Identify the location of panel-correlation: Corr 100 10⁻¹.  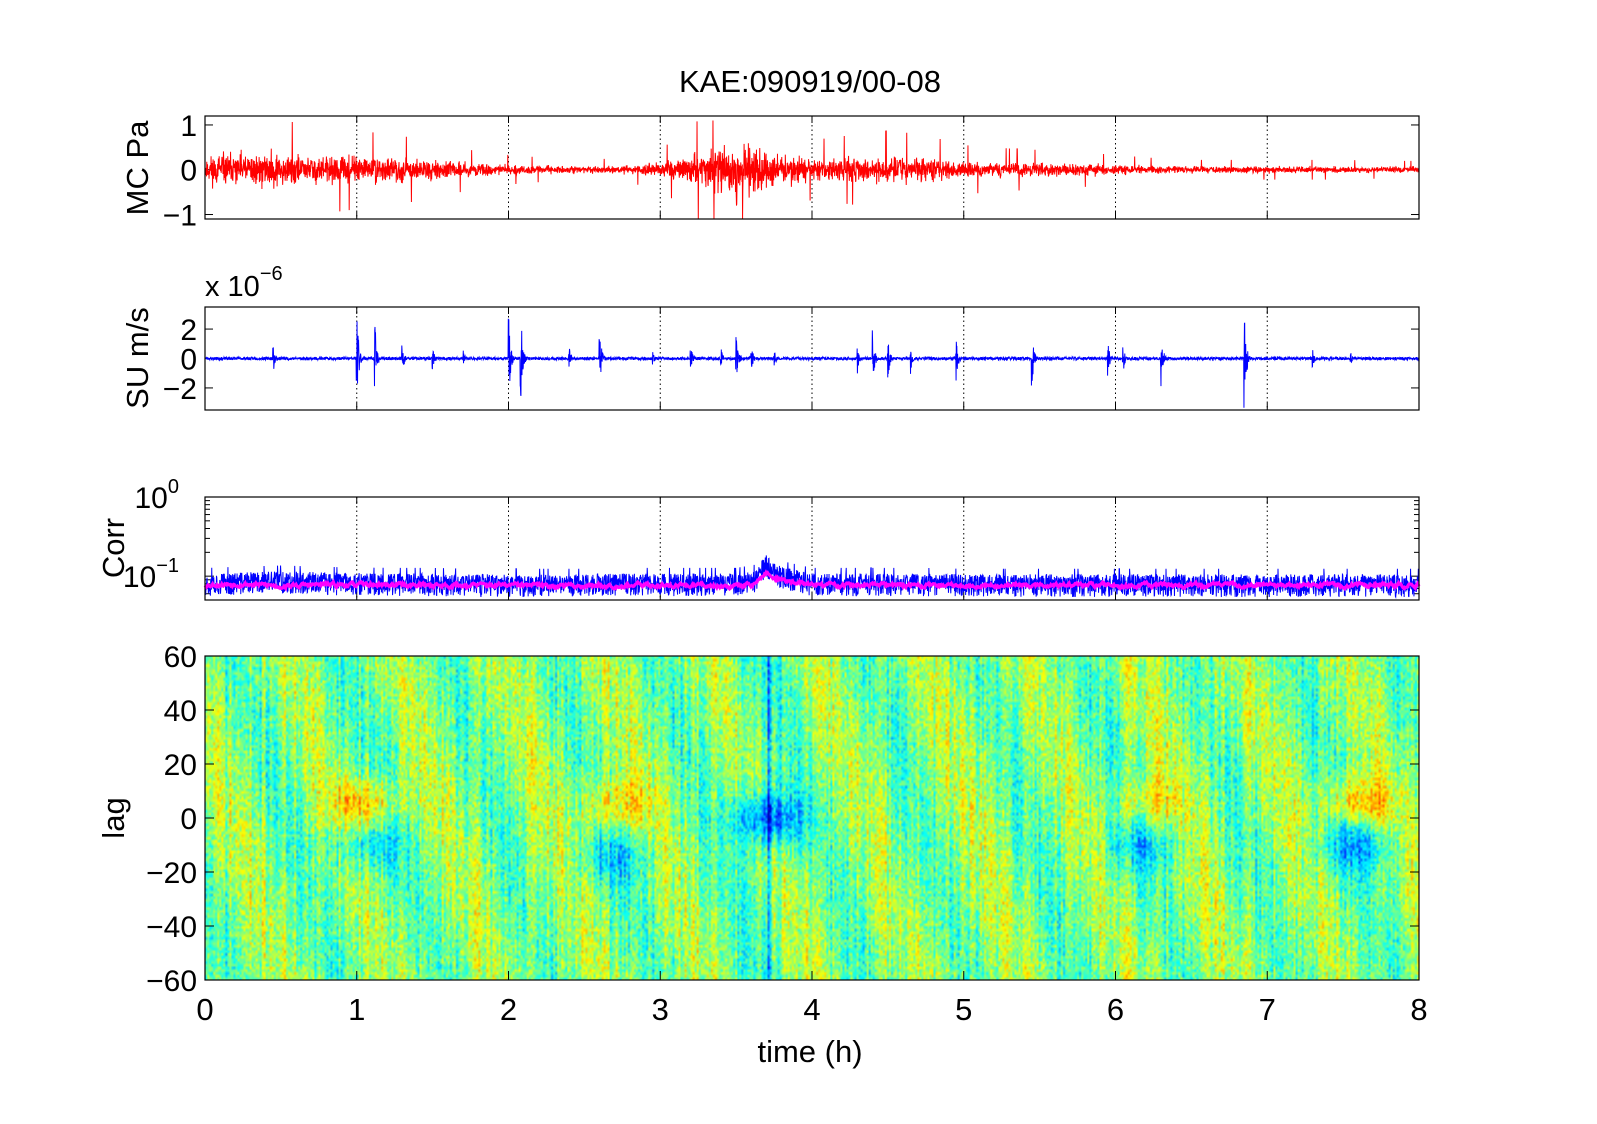
(758, 538).